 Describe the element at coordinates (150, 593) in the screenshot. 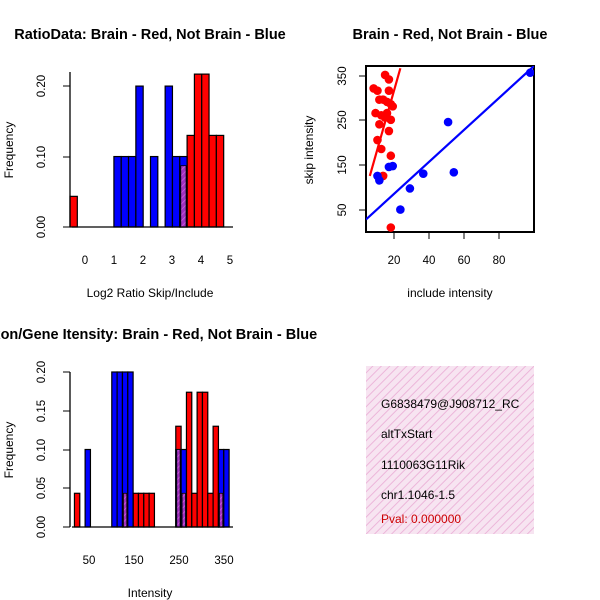

I see `intensity-x-axis-label: Intensity` at that location.